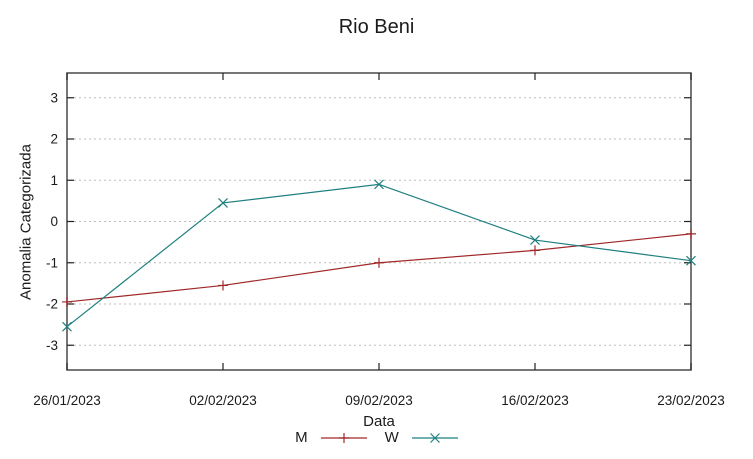  I want to click on legend-sample-line-w-icon, so click(434, 437).